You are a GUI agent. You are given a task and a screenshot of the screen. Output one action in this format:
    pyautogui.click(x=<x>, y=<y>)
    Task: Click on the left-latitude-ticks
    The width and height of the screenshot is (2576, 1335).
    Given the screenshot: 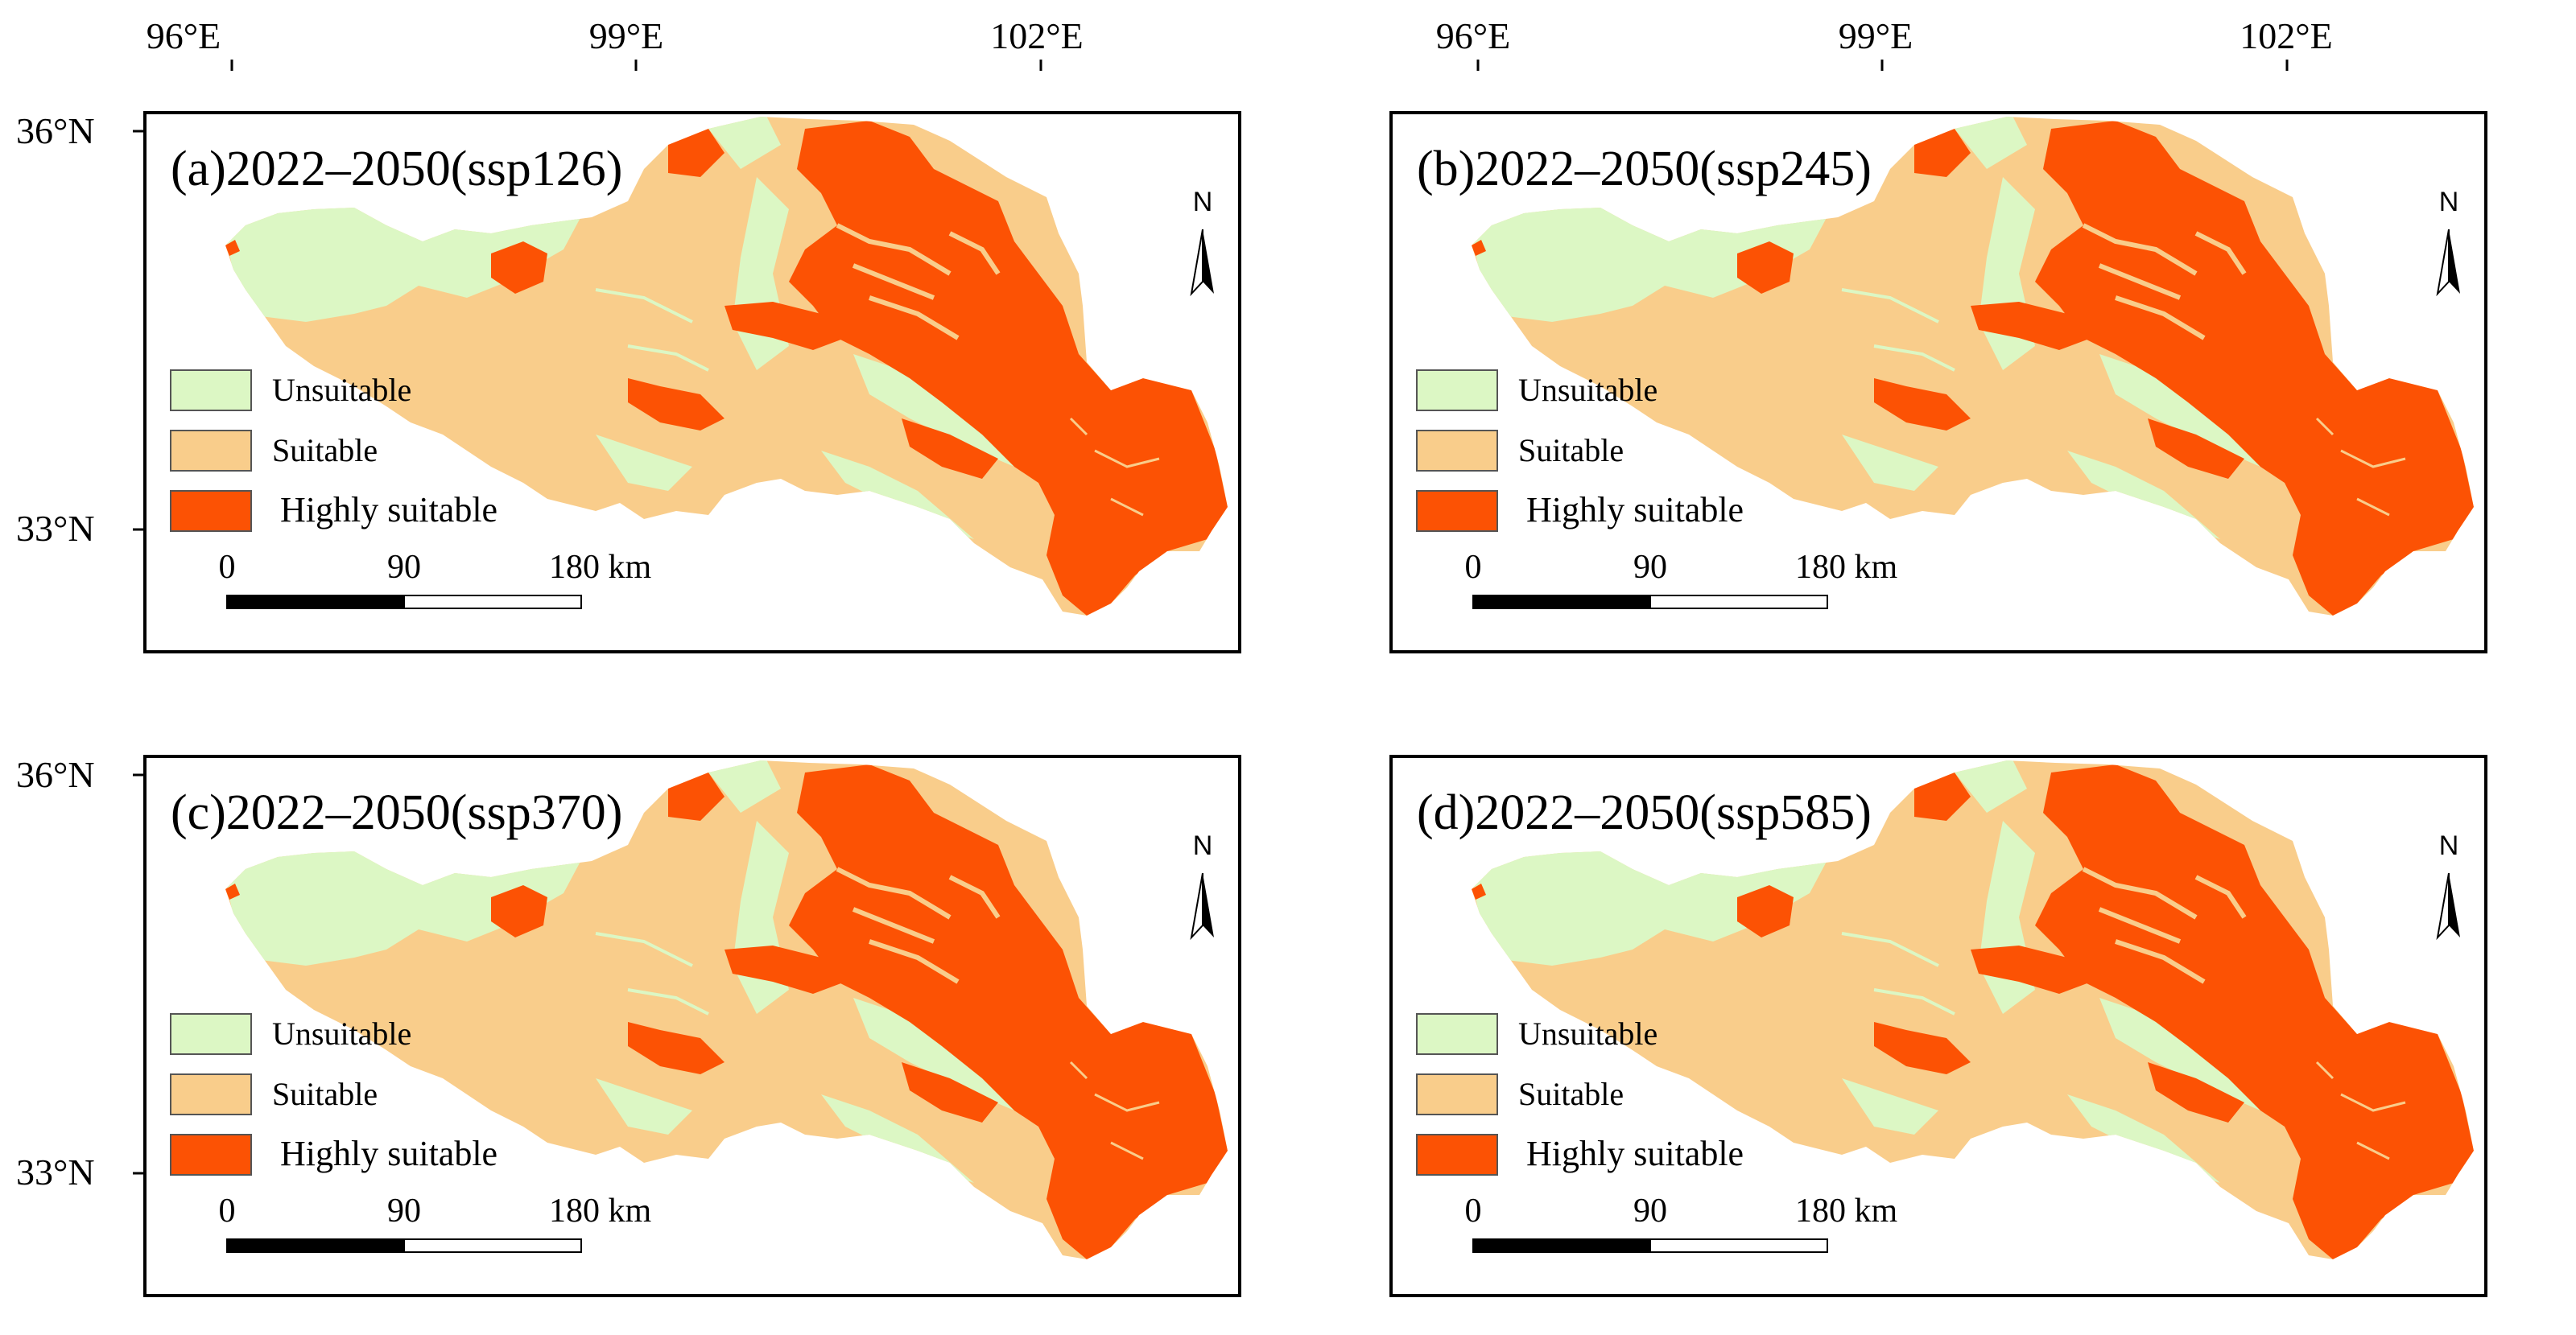 What is the action you would take?
    pyautogui.click(x=139, y=652)
    